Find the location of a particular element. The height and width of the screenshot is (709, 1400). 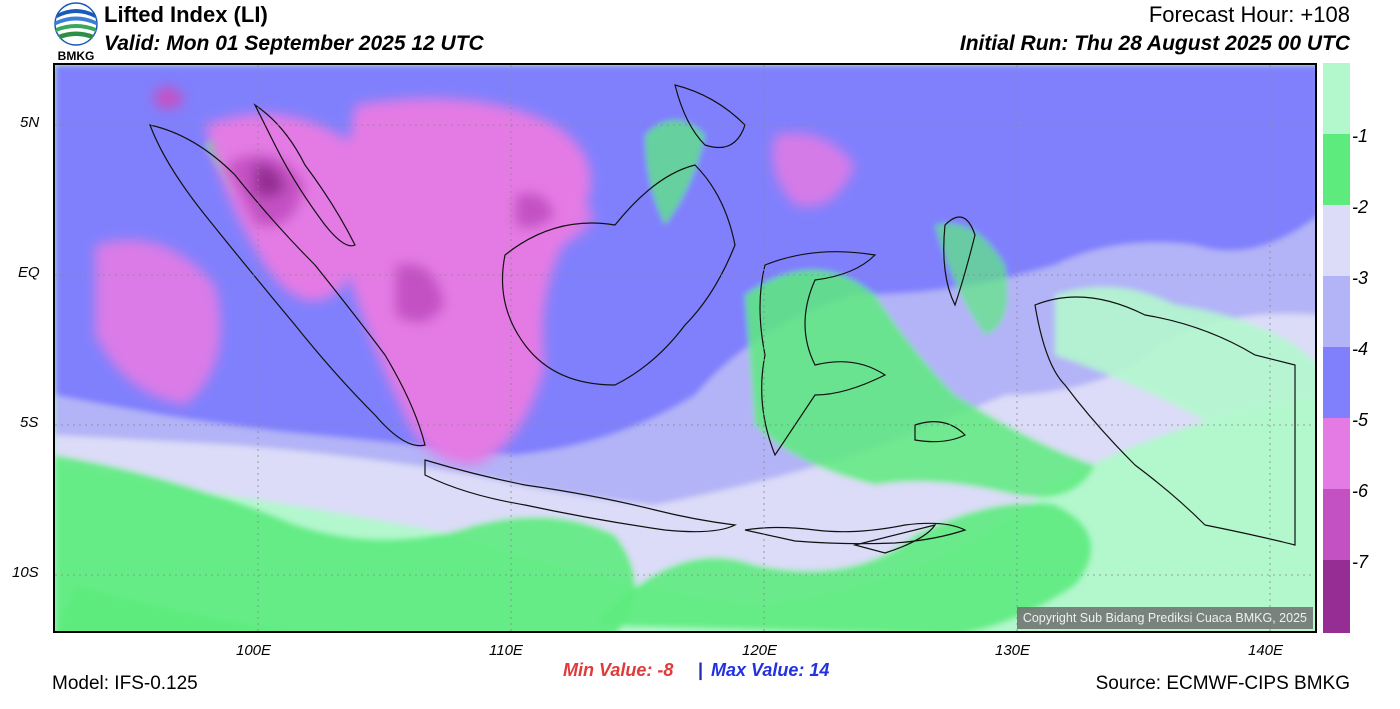

lon-label-140e: 140E is located at coordinates (1266, 650).